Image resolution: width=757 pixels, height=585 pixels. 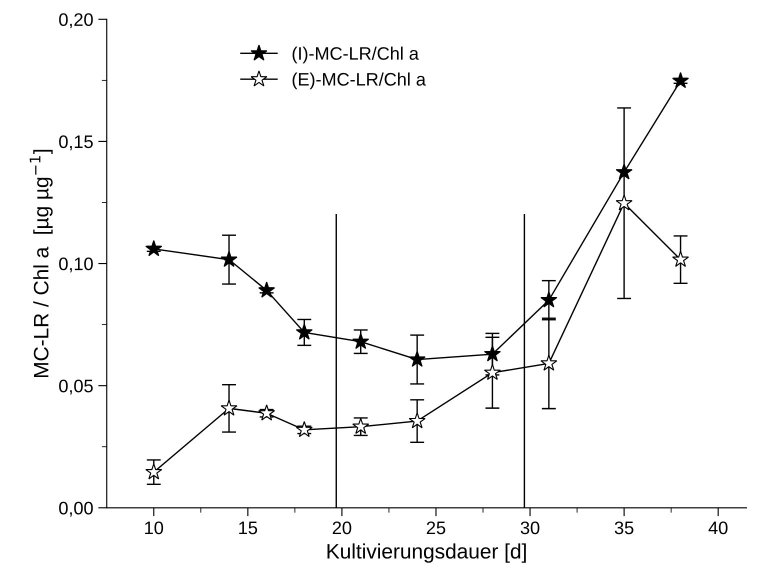 What do you see at coordinates (248, 528) in the screenshot?
I see `x-tick-label: 15` at bounding box center [248, 528].